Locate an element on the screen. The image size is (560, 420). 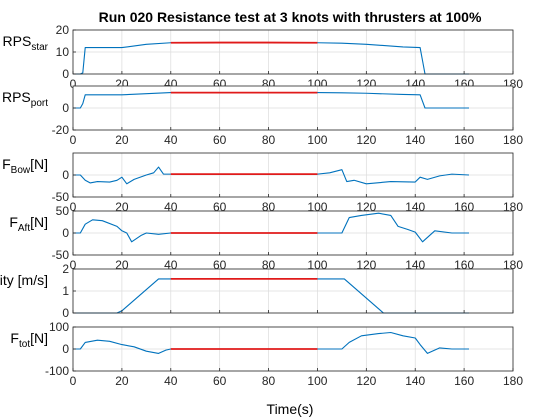
y-tick-label: 1 is located at coordinates (65, 291).